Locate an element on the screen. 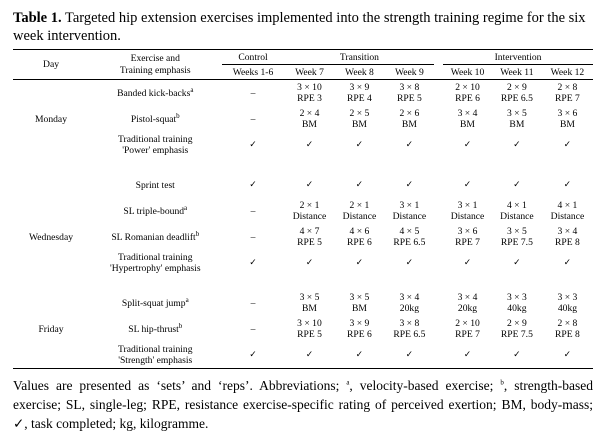 The width and height of the screenshot is (606, 441). header-week: Week 7 is located at coordinates (309, 72).